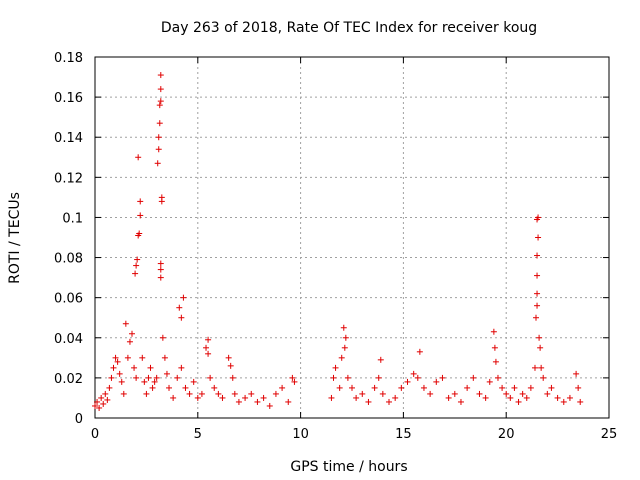 The height and width of the screenshot is (480, 640). Describe the element at coordinates (68, 58) in the screenshot. I see `y-tick-label: 0.18` at that location.